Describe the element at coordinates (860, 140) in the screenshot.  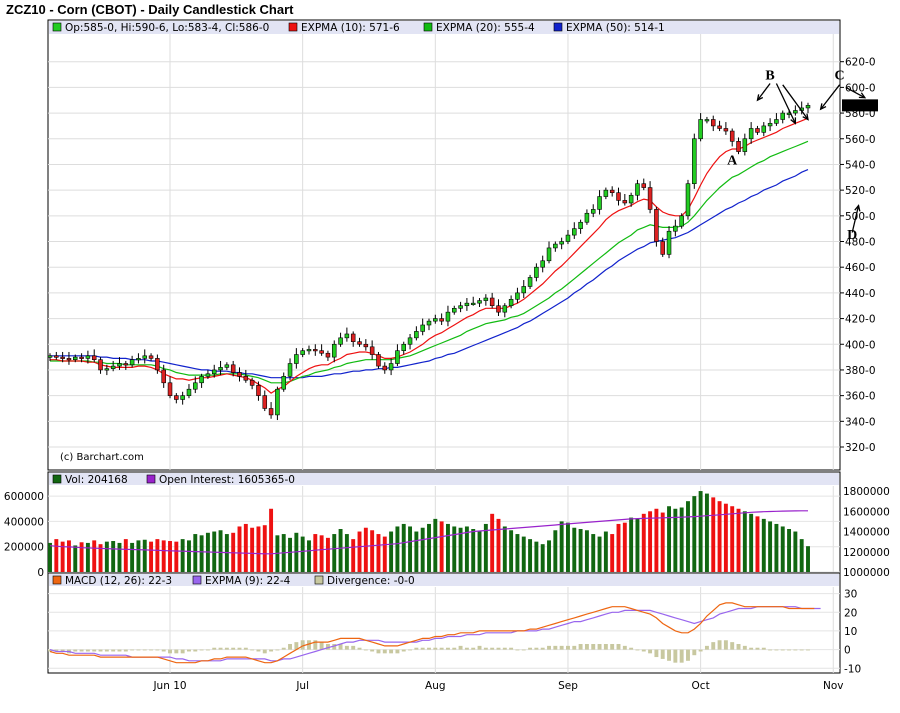
I see `price-tick-label: 560-0` at that location.